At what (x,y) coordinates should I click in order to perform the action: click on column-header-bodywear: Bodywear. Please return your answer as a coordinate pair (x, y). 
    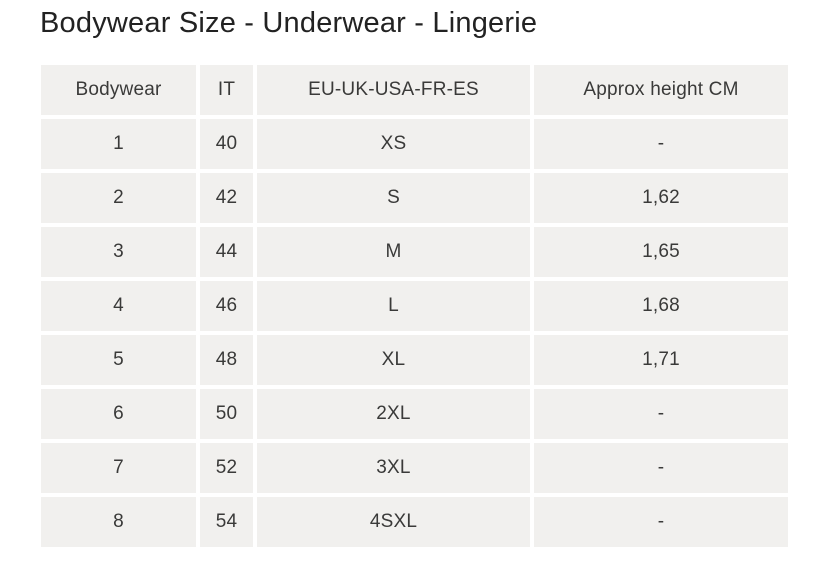
    Looking at the image, I should click on (118, 90).